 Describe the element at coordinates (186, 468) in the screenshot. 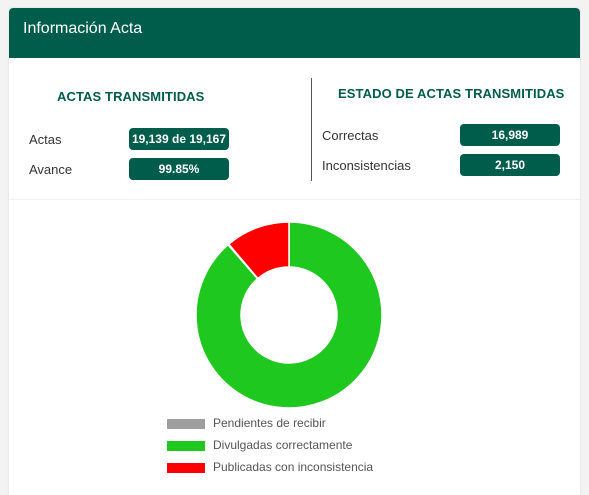

I see `legend-swatch-inconsistencia` at that location.